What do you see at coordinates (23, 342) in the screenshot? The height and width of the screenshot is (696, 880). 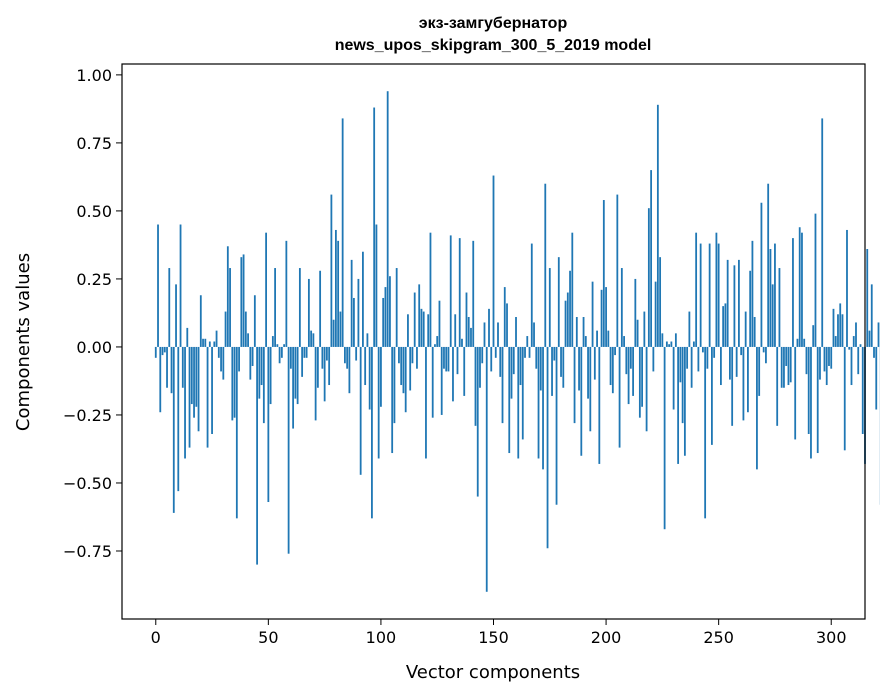 I see `y-axis-label: Components values` at bounding box center [23, 342].